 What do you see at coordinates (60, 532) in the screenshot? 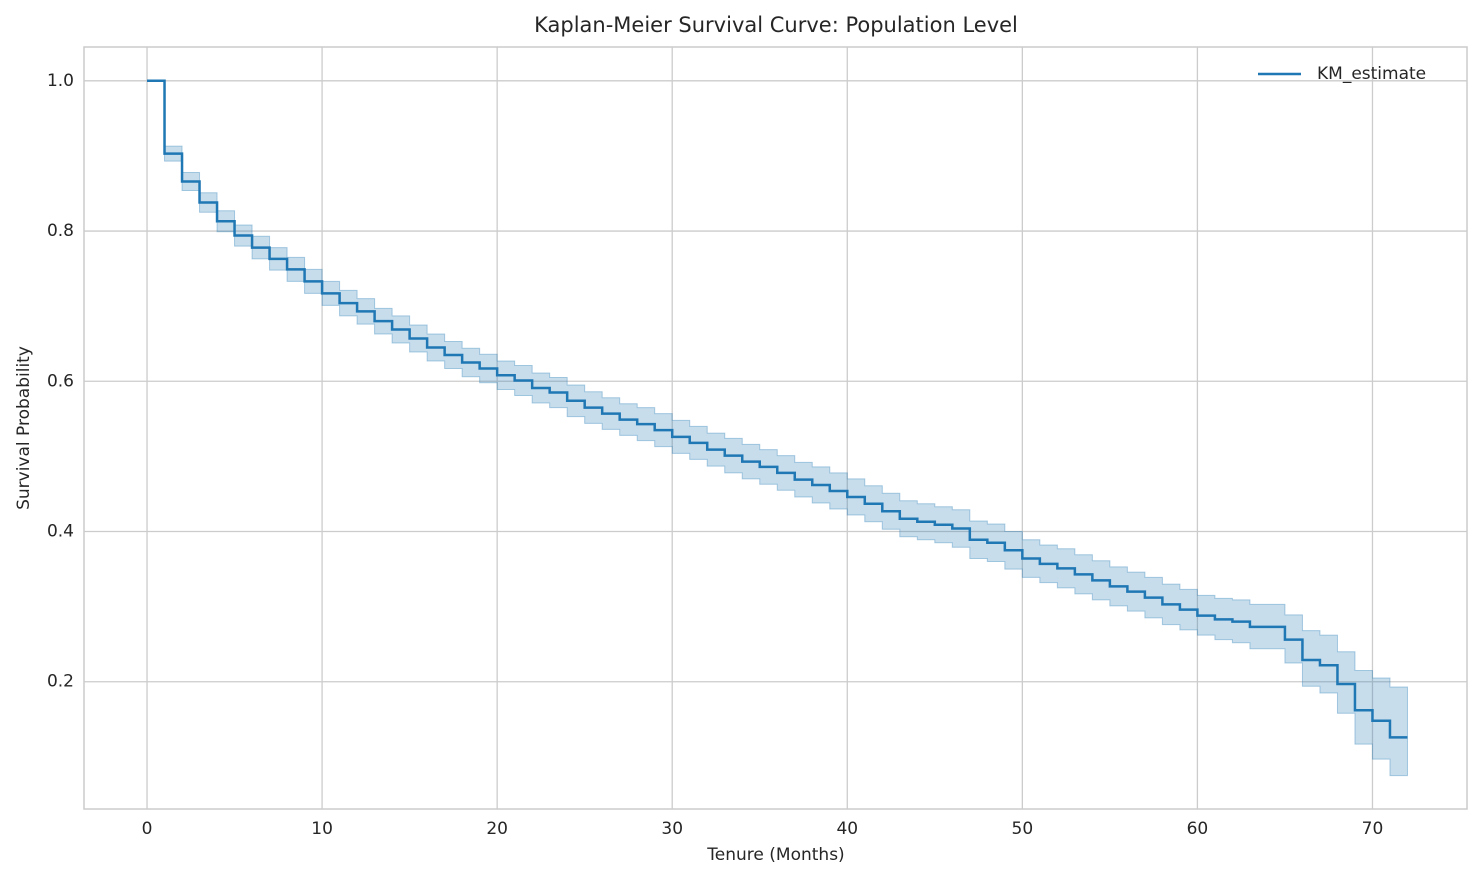
I see `y-tick-label: 0.4` at bounding box center [60, 532].